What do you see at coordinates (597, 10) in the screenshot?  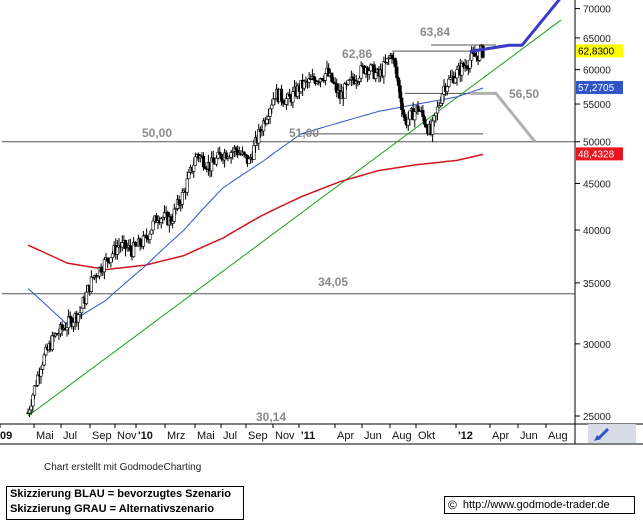 I see `y-tick-label: 70000` at bounding box center [597, 10].